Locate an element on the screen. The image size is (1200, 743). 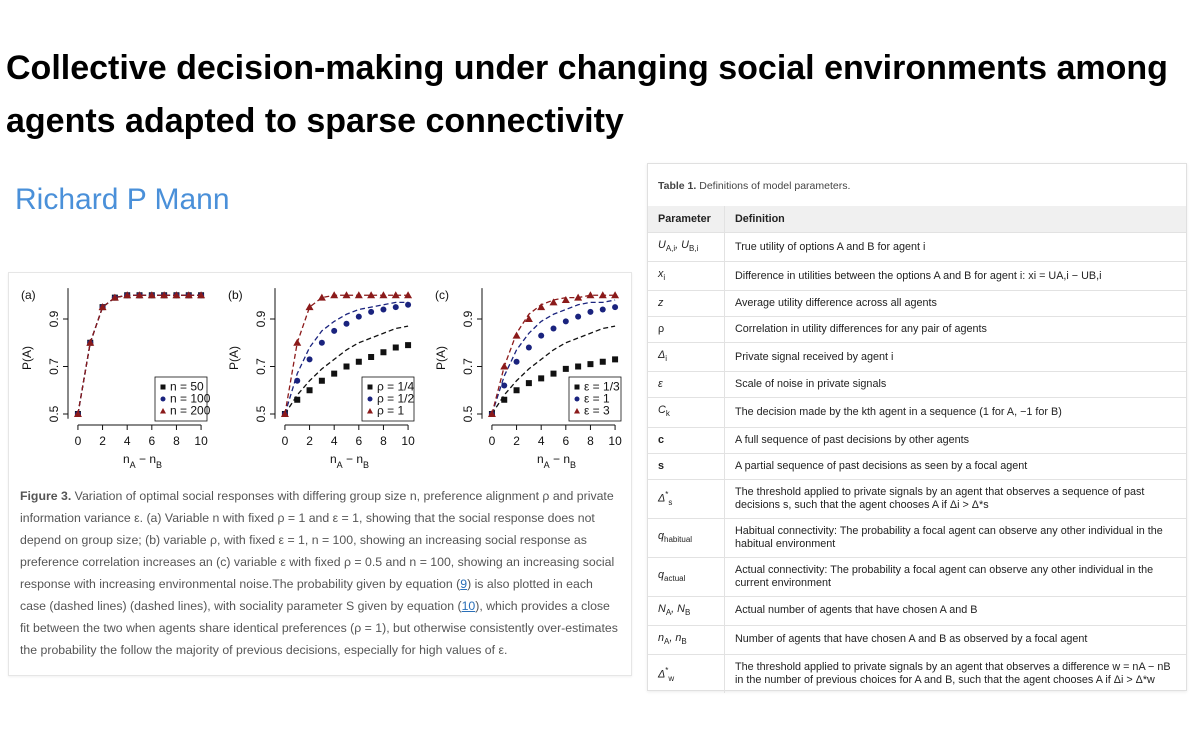
x-tick-label: 8 is located at coordinates (590, 441).